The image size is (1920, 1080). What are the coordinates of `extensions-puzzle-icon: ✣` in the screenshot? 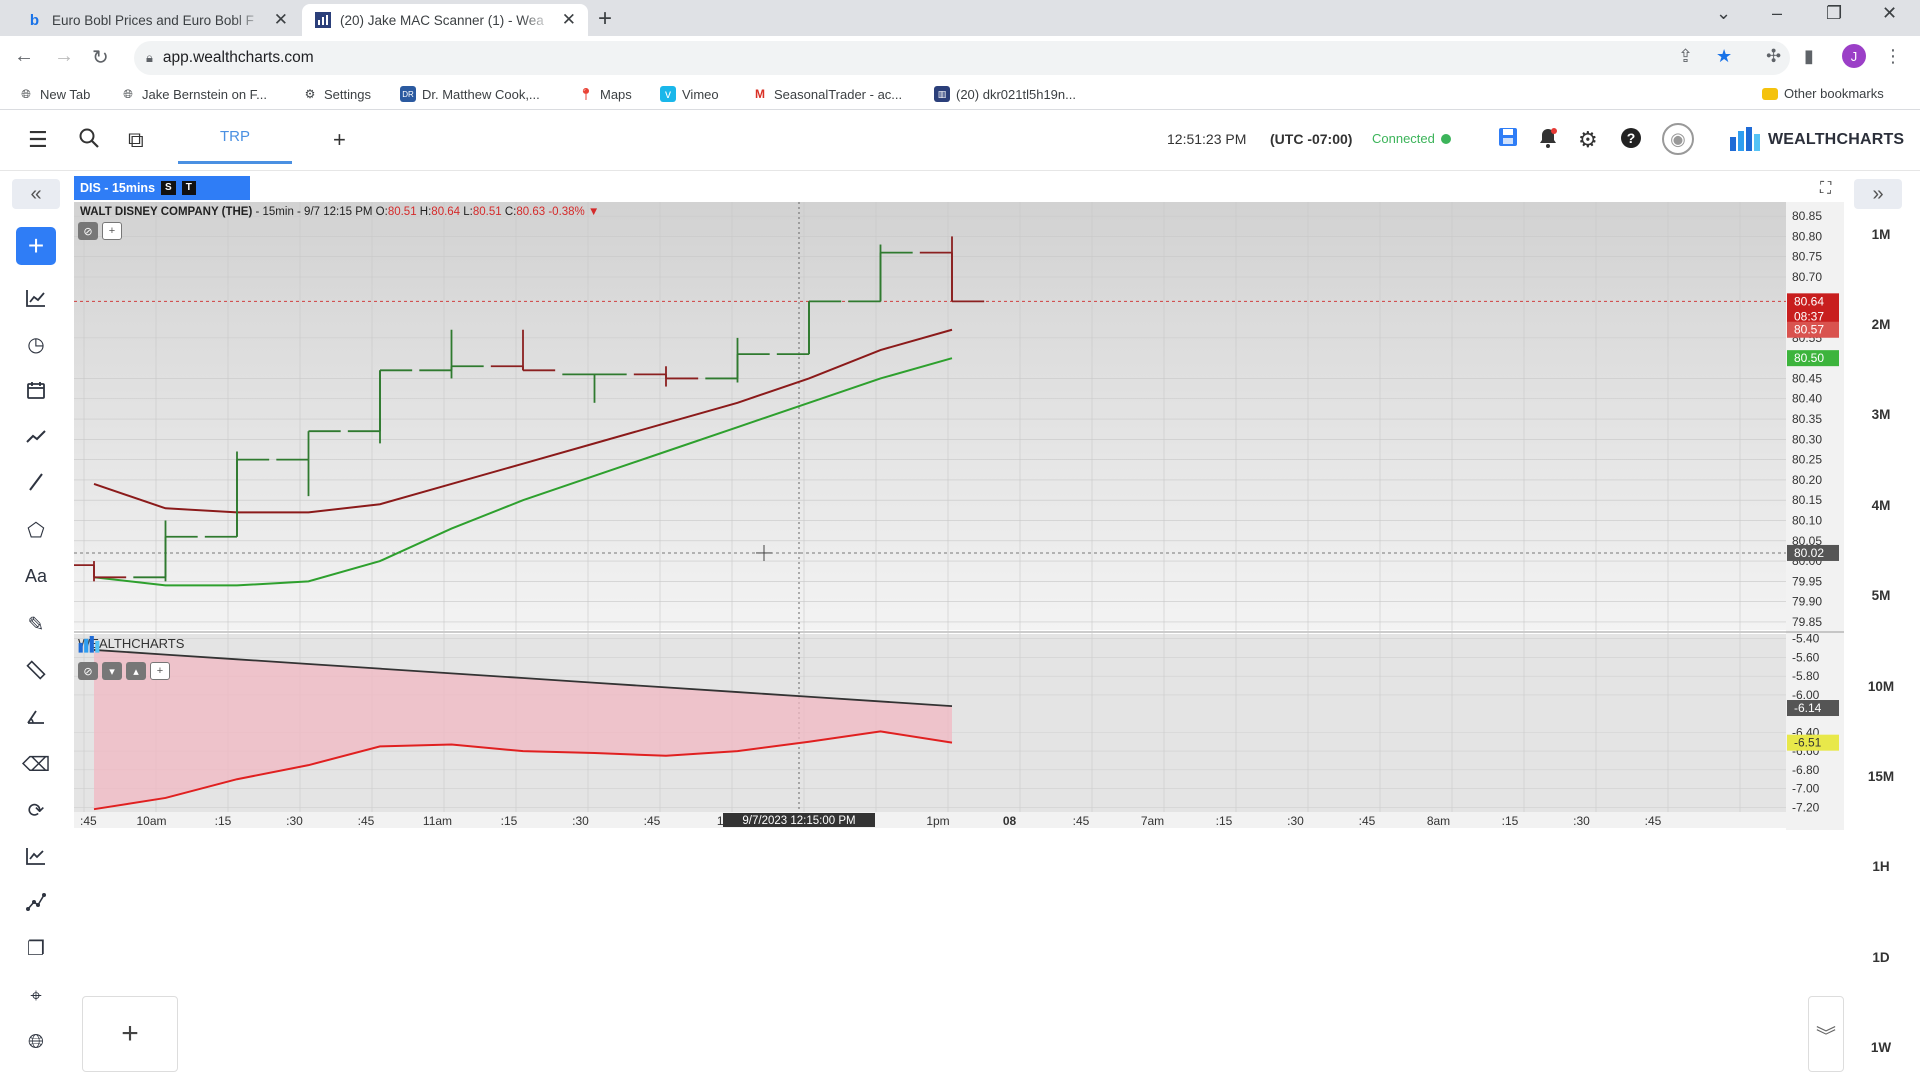 It's located at (1774, 56).